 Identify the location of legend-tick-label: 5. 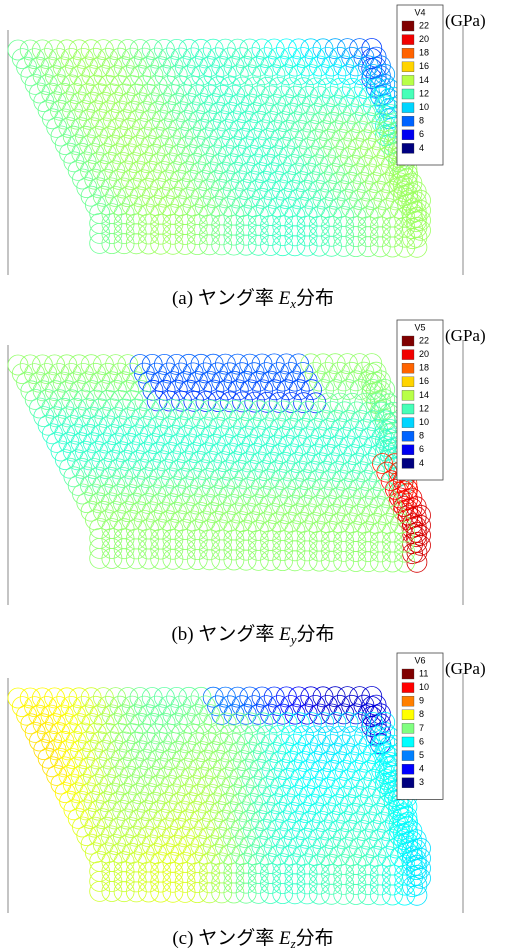
(421, 755).